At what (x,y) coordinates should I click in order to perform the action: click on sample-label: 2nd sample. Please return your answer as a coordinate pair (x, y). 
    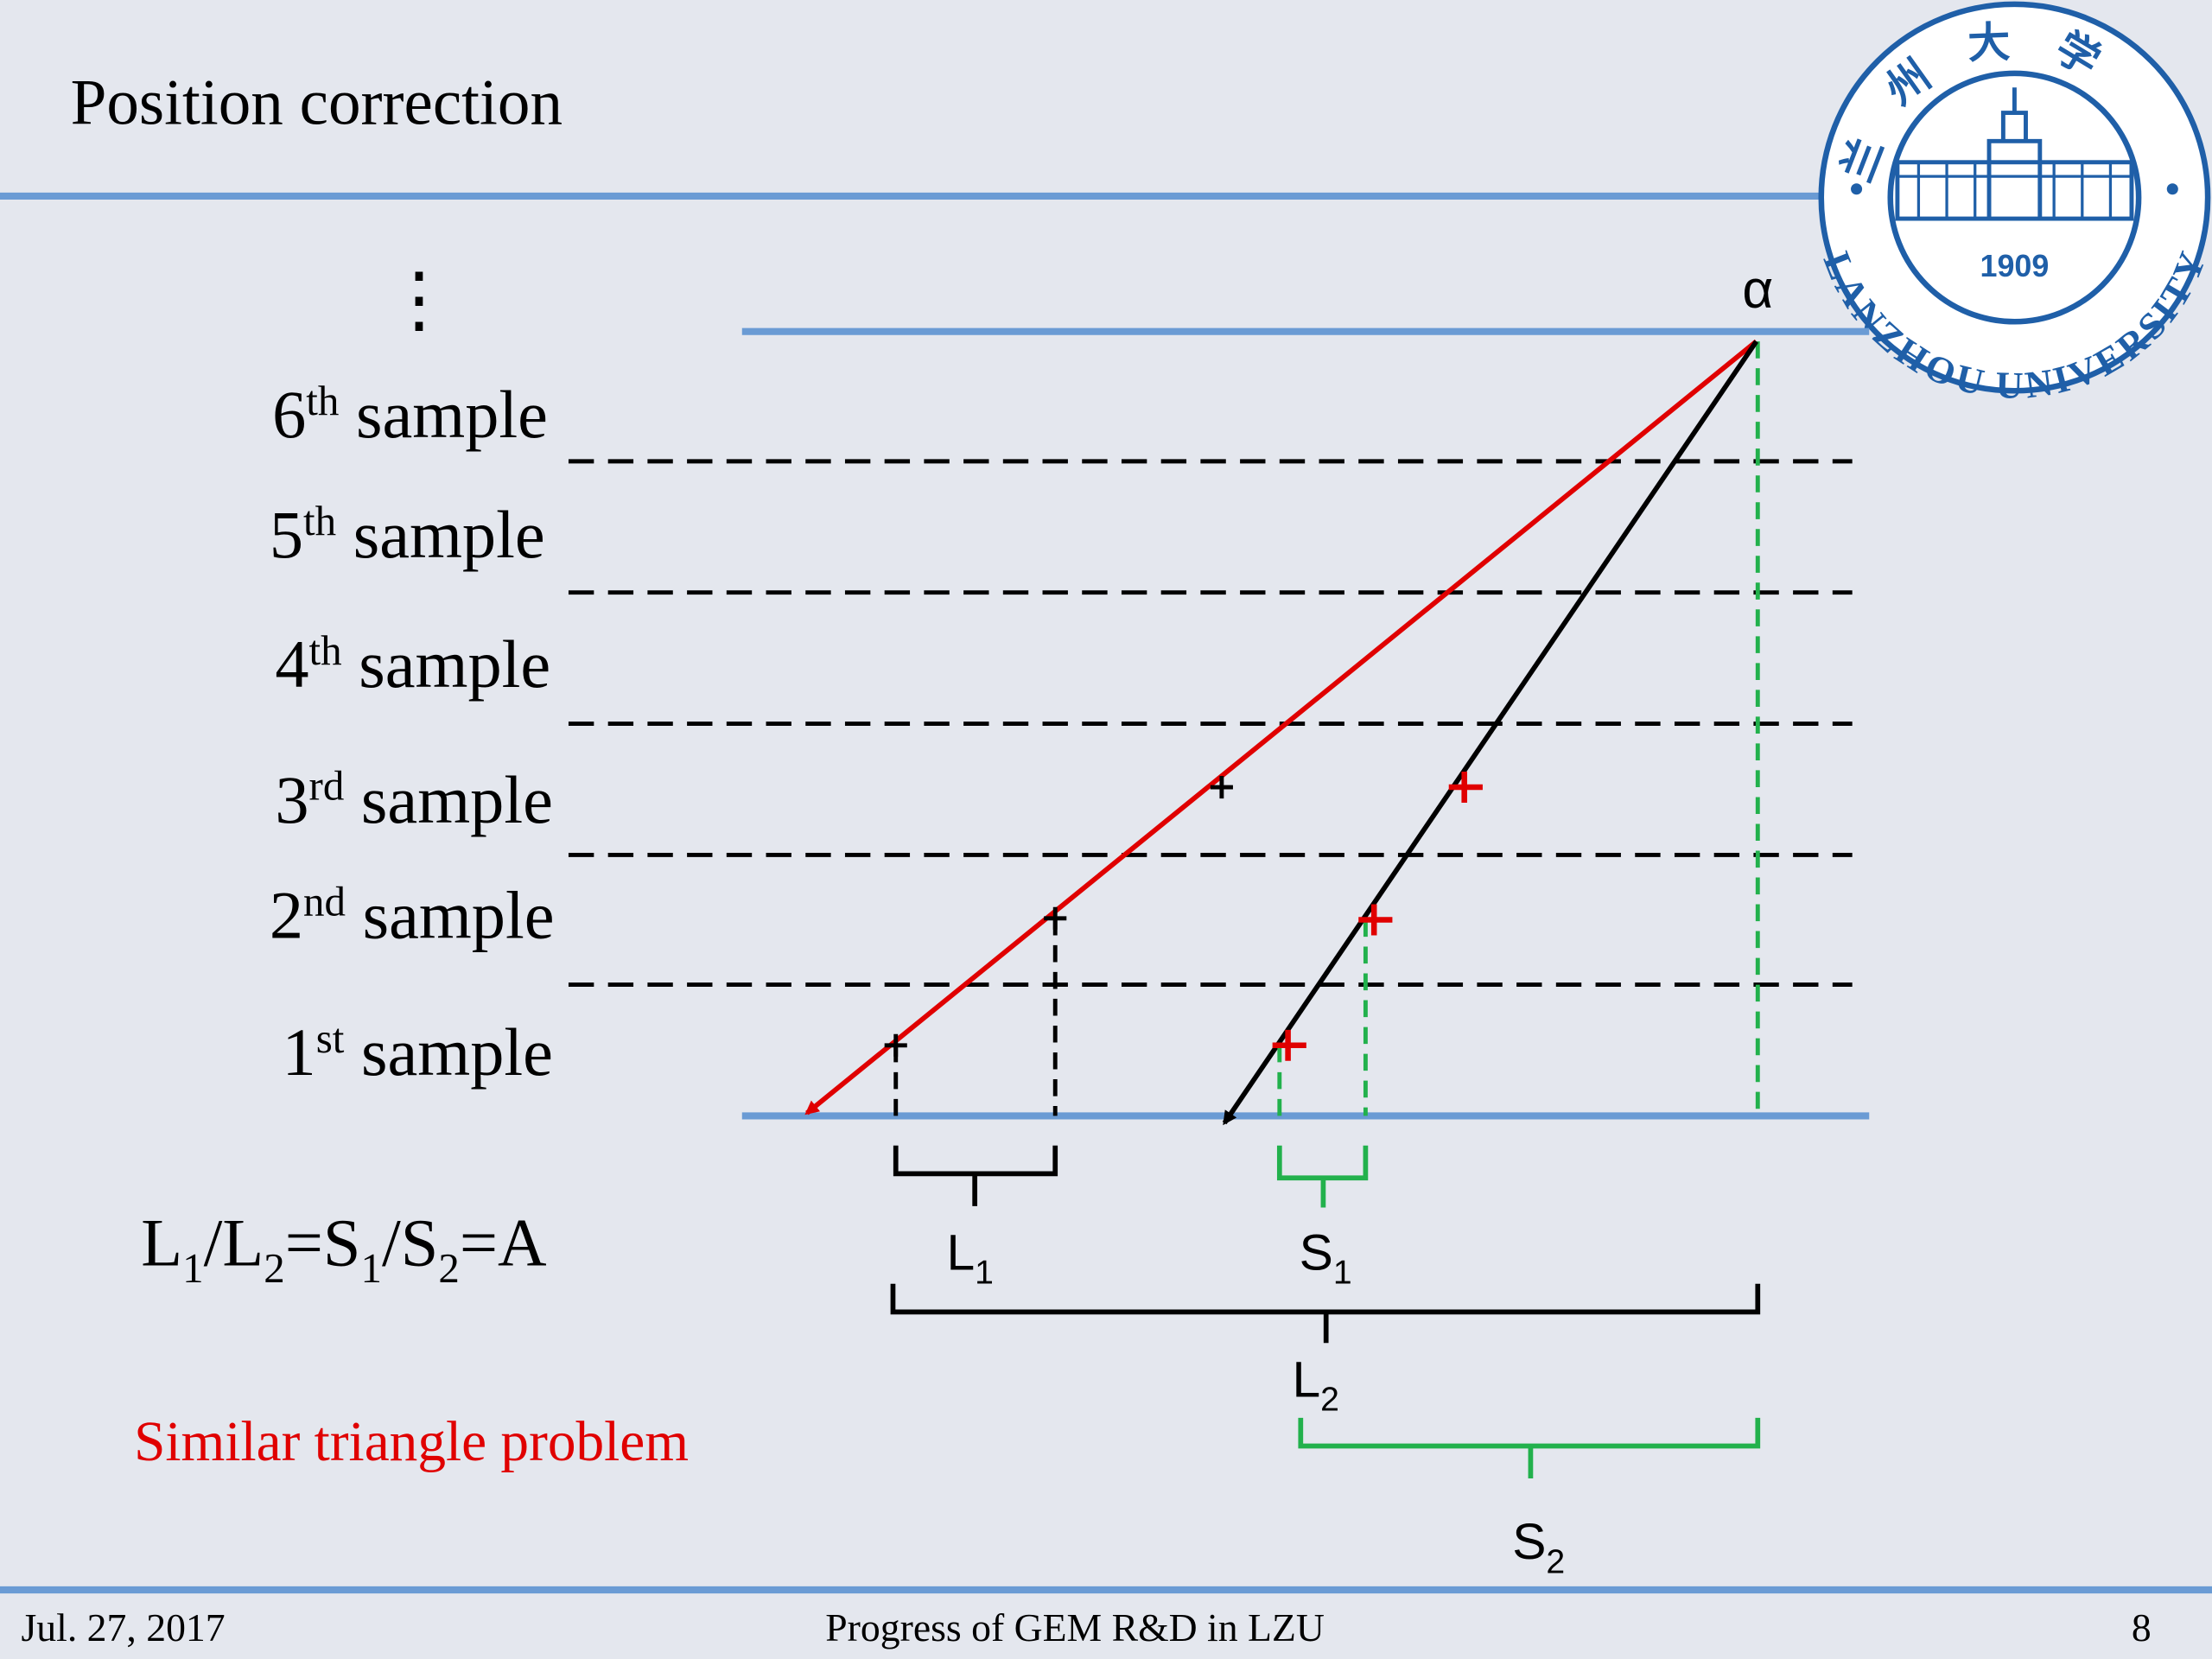
    Looking at the image, I should click on (412, 915).